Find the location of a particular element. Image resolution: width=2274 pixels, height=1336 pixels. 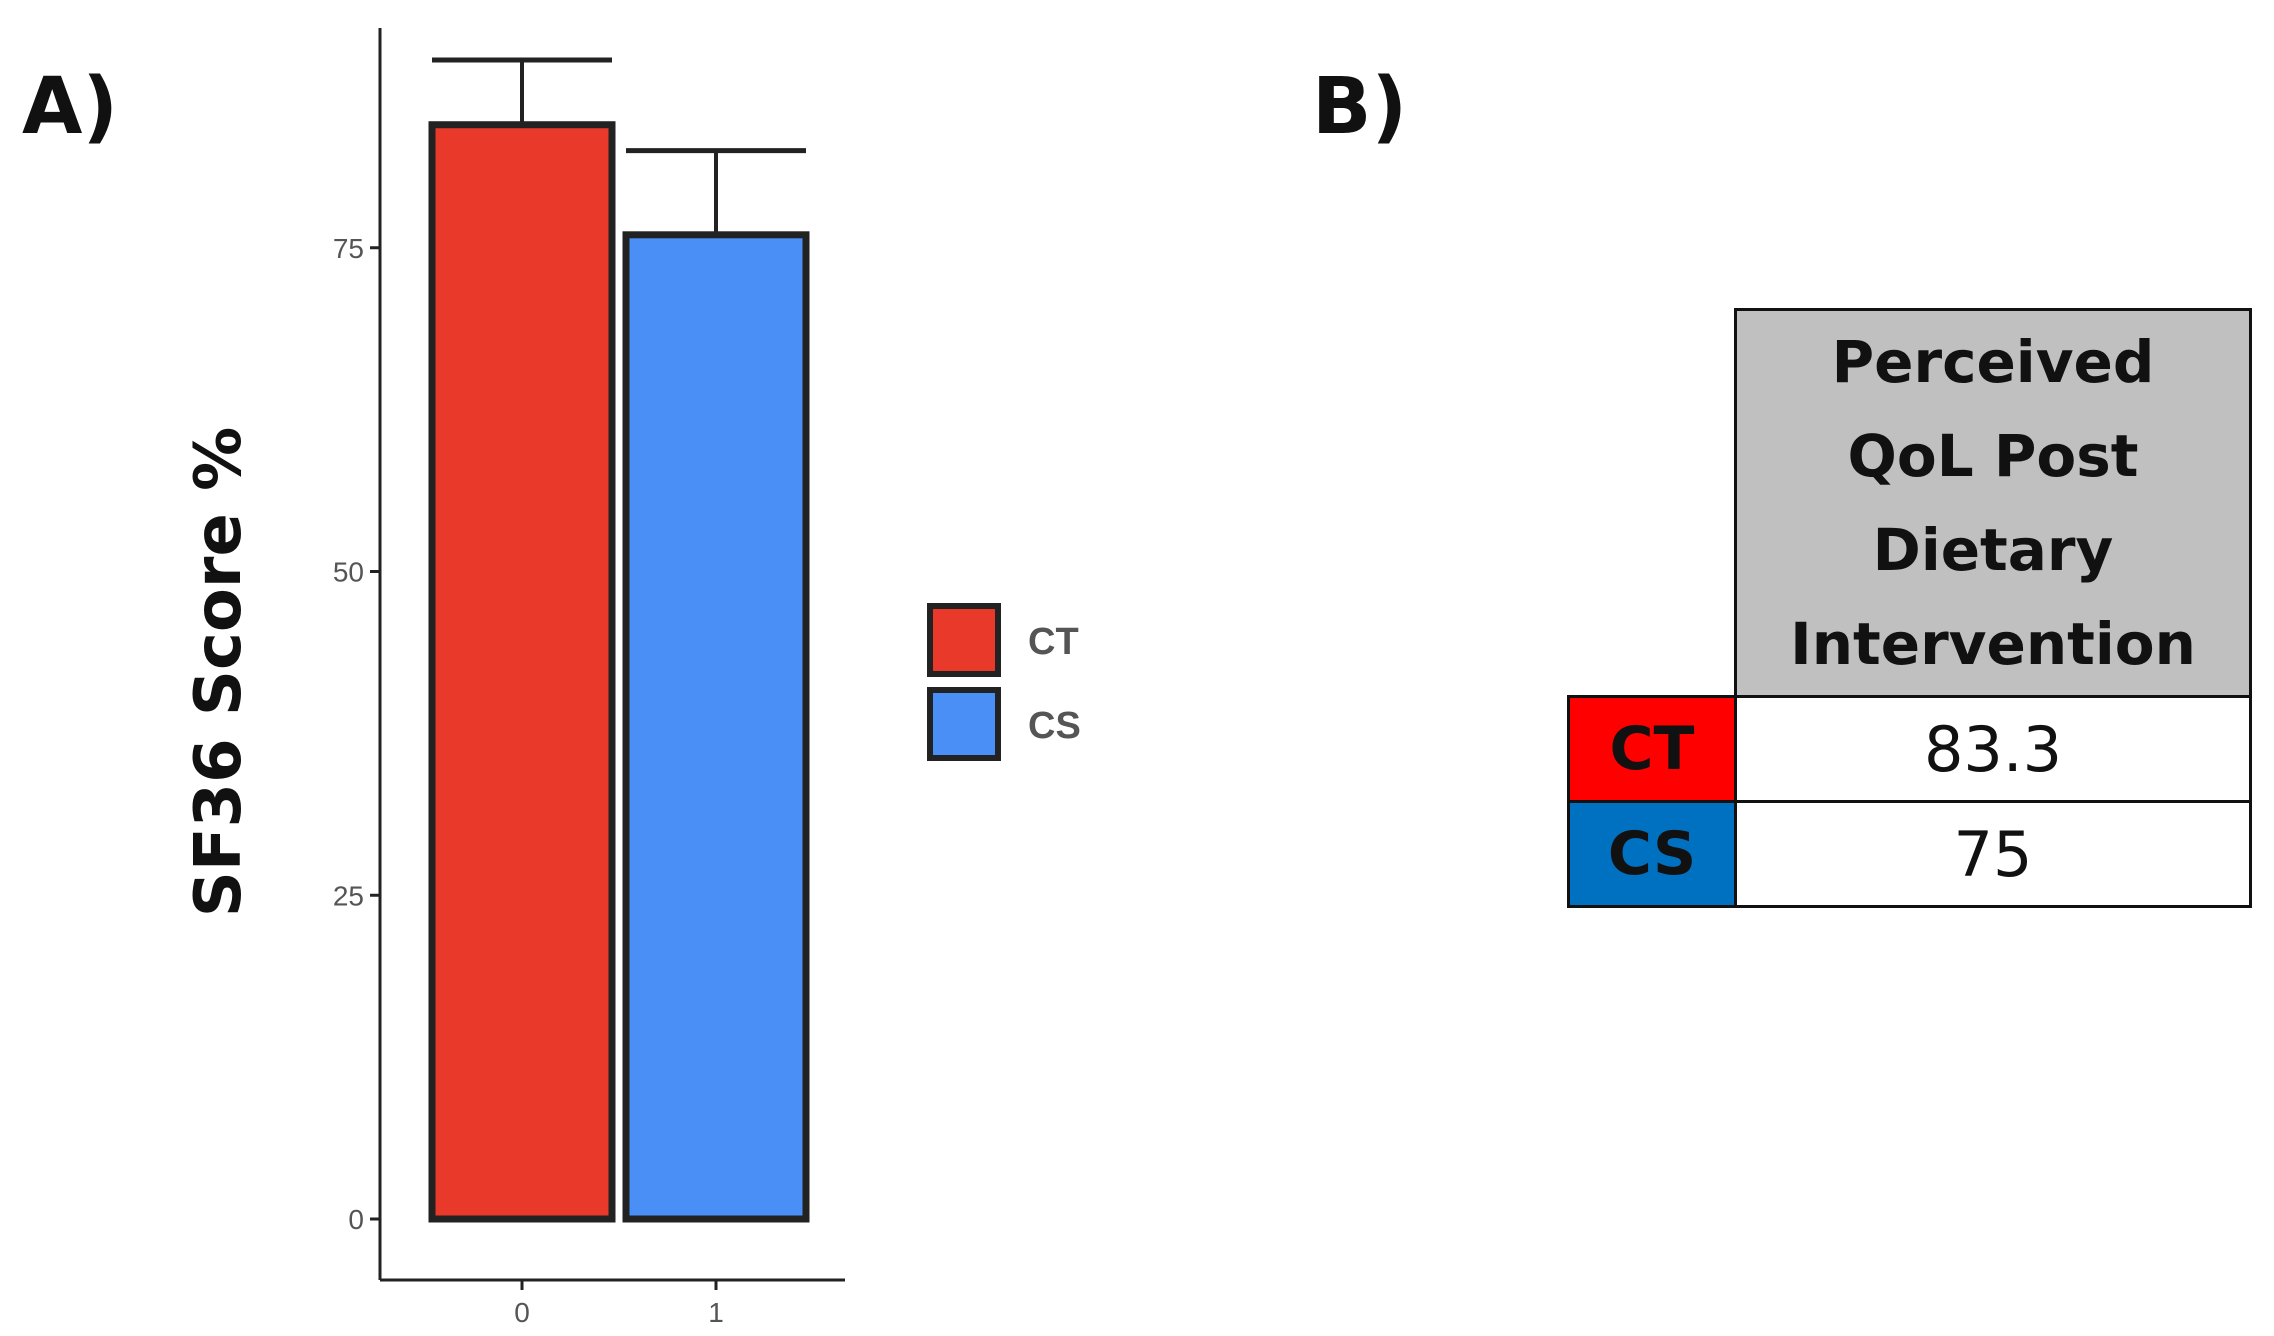

chart-bars is located at coordinates (619, 640).